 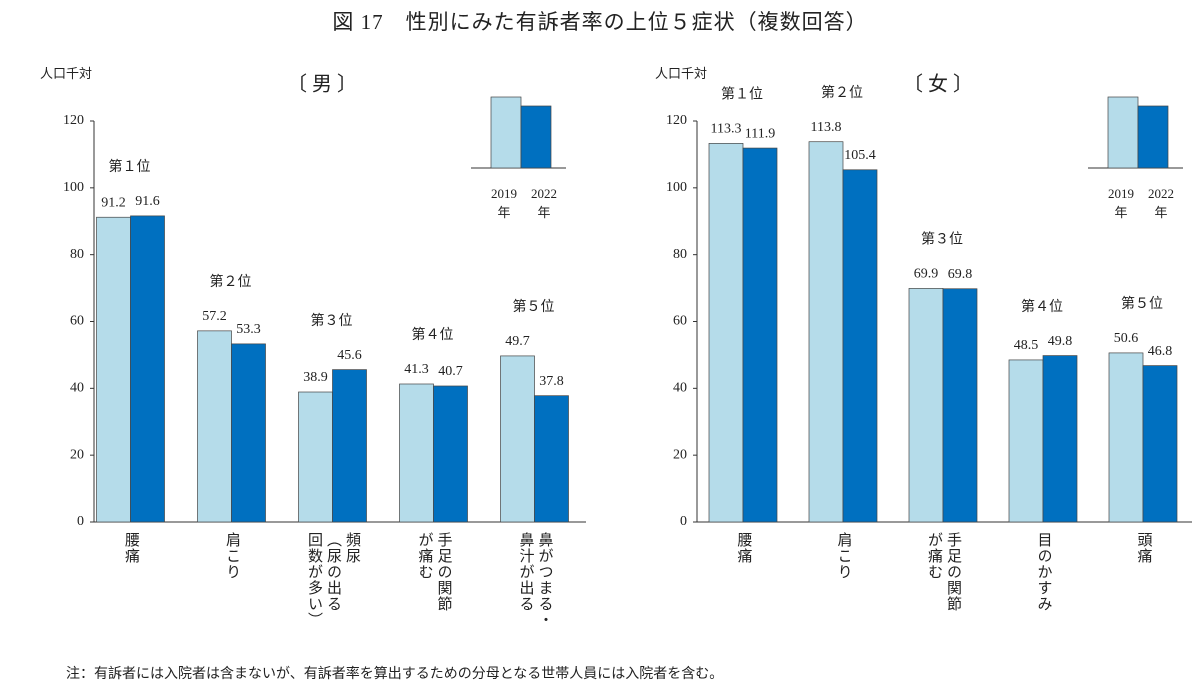 What do you see at coordinates (1126, 338) in the screenshot?
I see `value-label: 50.6` at bounding box center [1126, 338].